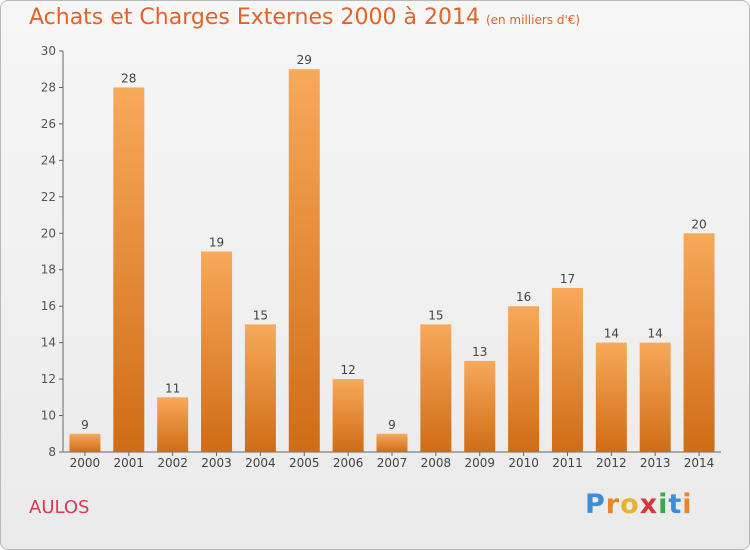 This screenshot has height=550, width=750. Describe the element at coordinates (347, 370) in the screenshot. I see `data-label: 12` at that location.